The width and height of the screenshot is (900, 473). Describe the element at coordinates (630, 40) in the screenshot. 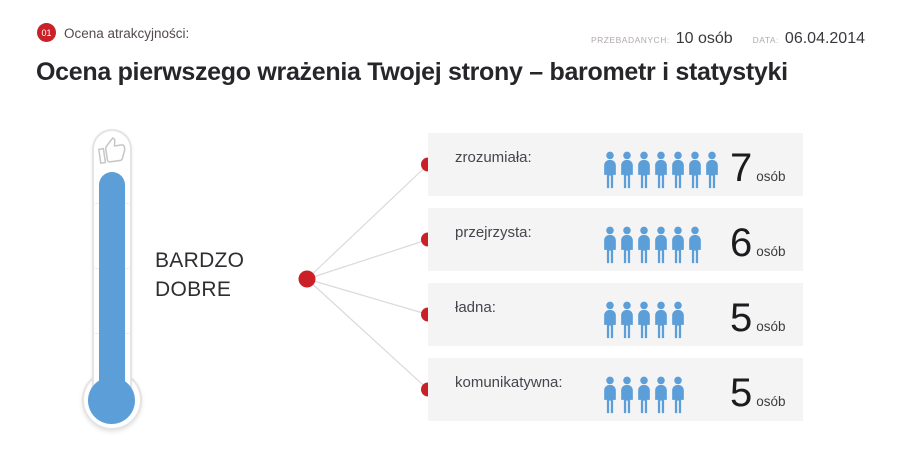

I see `surveyed-label: PRZEBADANYCH:` at that location.